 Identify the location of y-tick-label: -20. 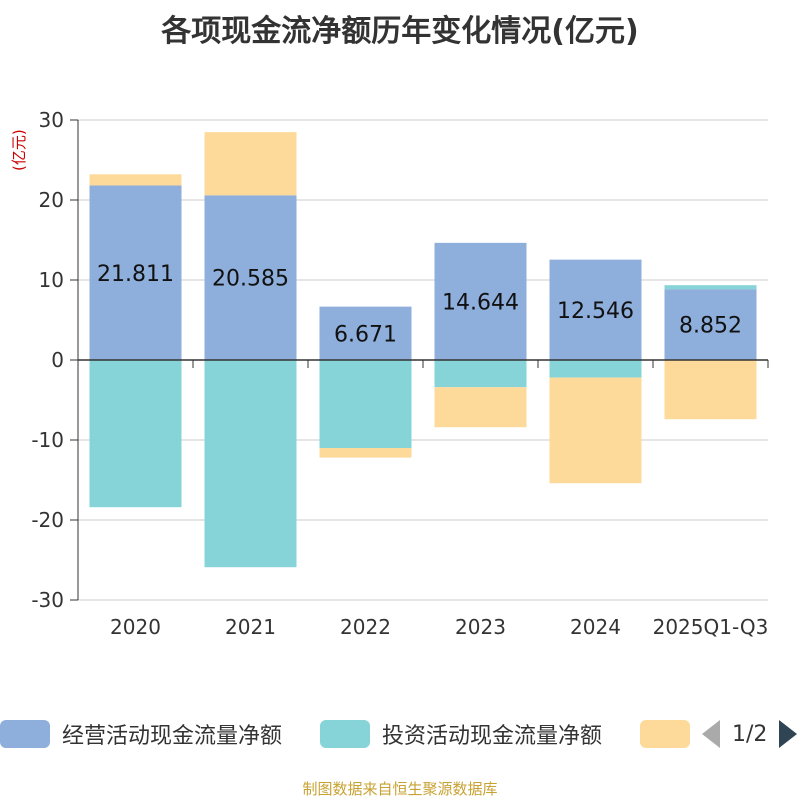
(47, 520).